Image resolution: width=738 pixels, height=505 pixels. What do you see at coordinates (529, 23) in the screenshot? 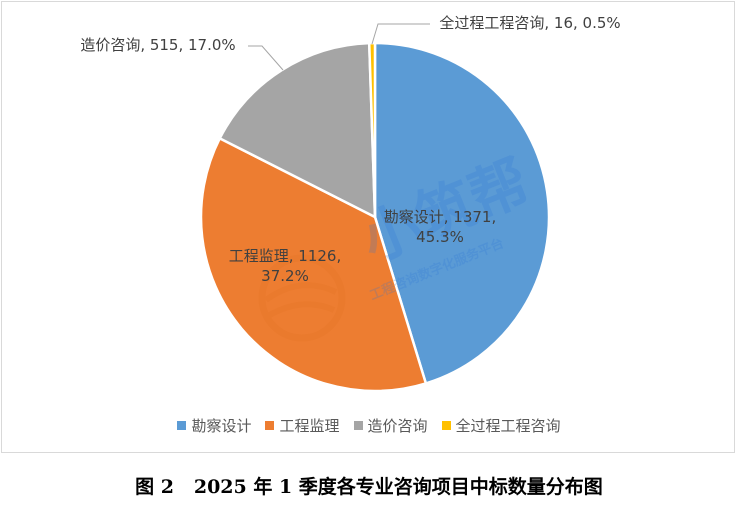
I see `data-label-4: 全过程工程咨询, 16, 0.5%` at bounding box center [529, 23].